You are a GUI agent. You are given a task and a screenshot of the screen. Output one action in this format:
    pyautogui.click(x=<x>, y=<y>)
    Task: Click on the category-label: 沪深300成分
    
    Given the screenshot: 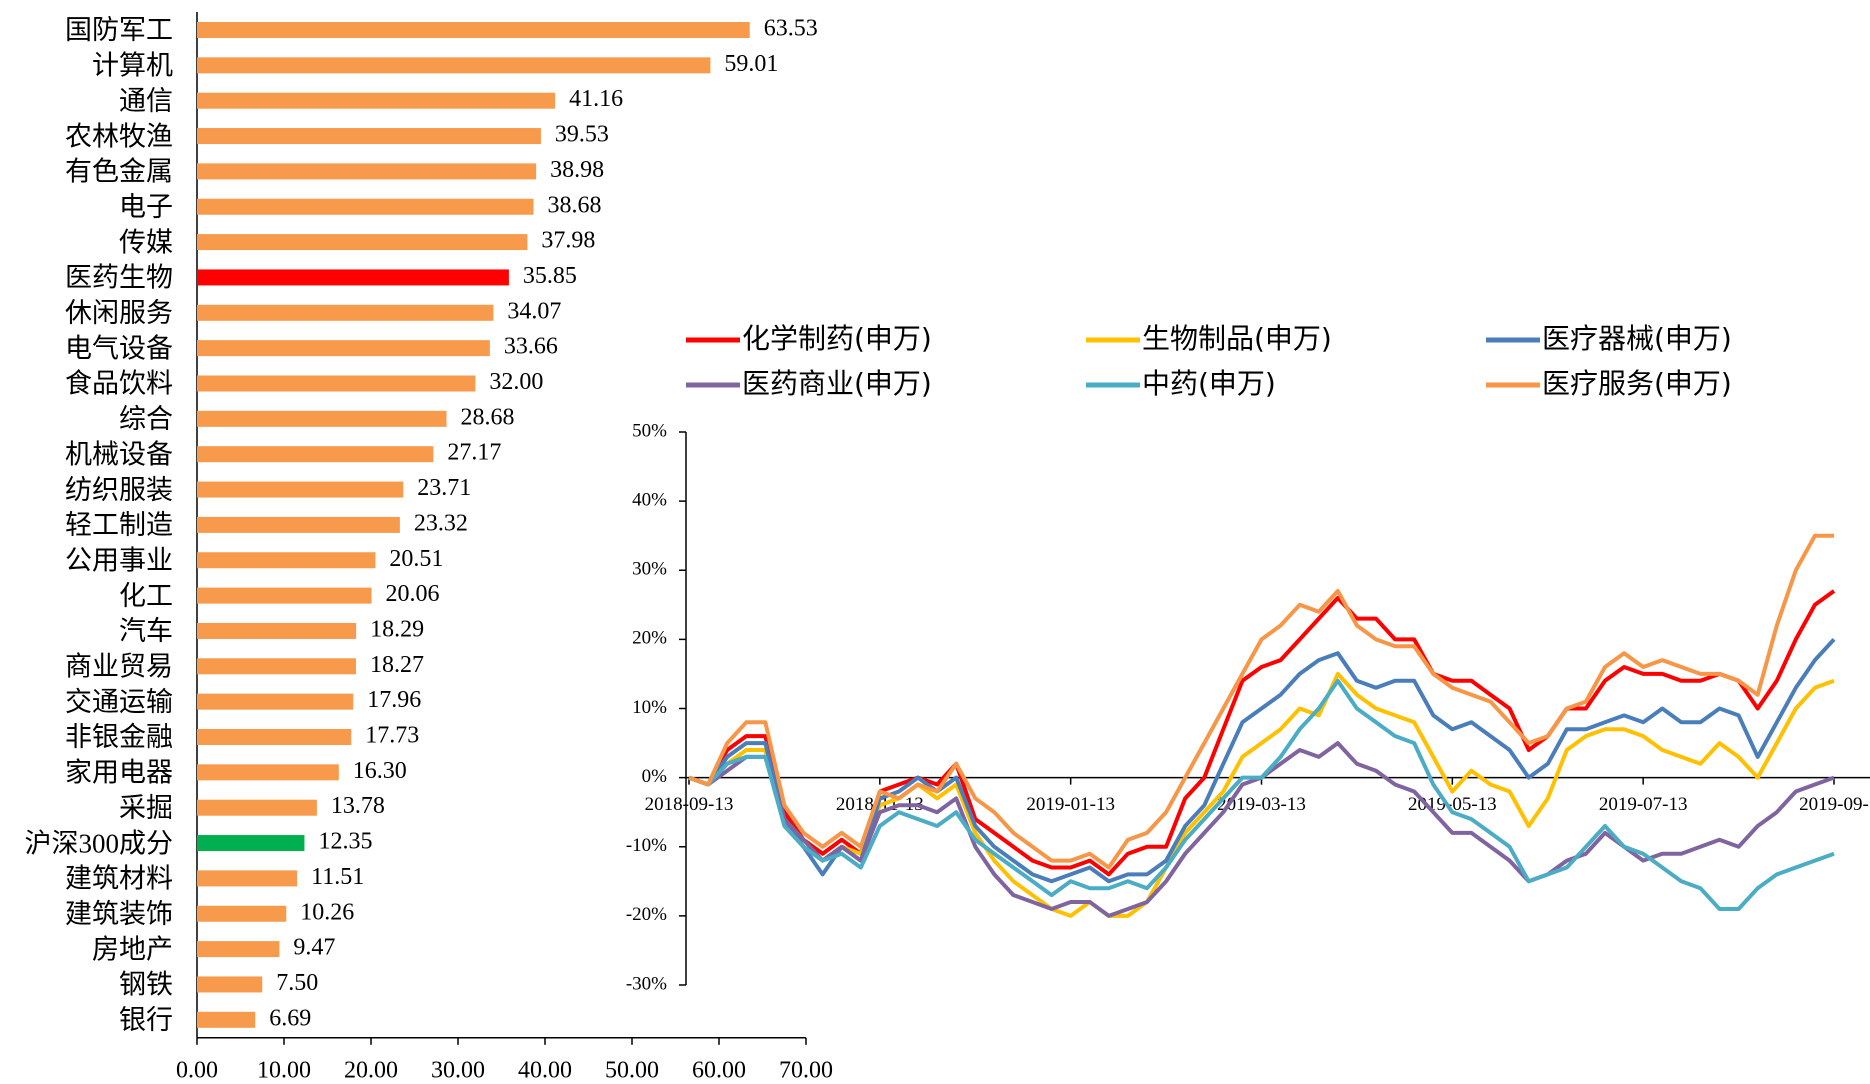 What is the action you would take?
    pyautogui.click(x=99, y=843)
    